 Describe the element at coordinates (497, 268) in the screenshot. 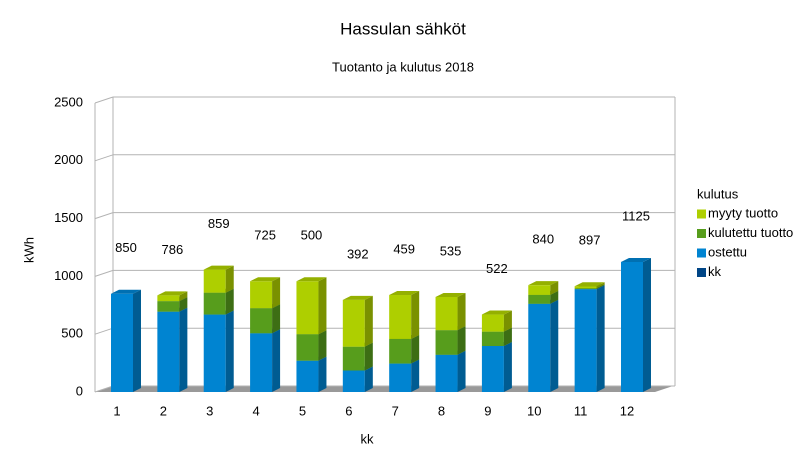

I see `data-label: 522` at that location.